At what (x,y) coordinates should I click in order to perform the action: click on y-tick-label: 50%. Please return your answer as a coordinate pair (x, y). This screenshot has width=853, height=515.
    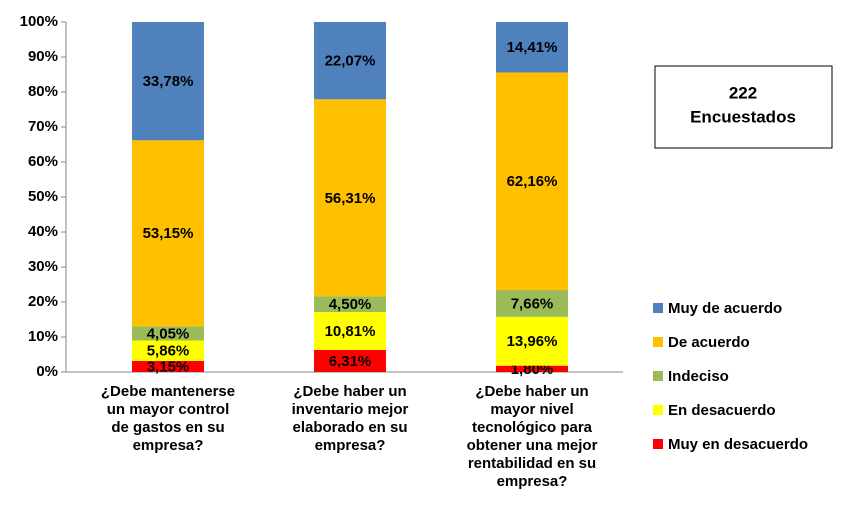
    Looking at the image, I should click on (43, 196).